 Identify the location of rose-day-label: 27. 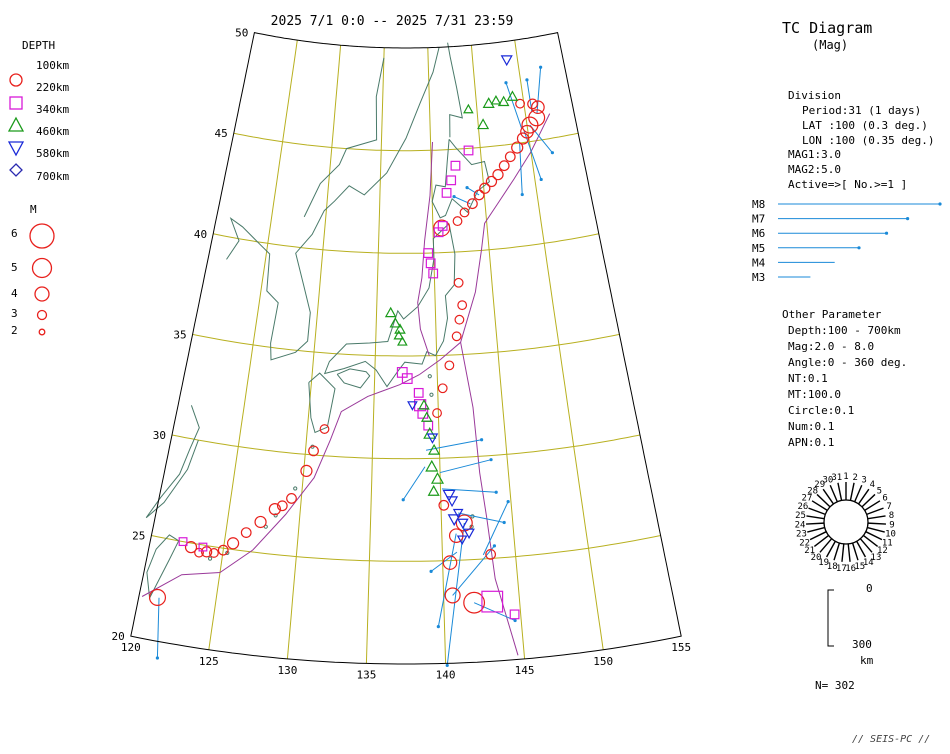
(807, 499).